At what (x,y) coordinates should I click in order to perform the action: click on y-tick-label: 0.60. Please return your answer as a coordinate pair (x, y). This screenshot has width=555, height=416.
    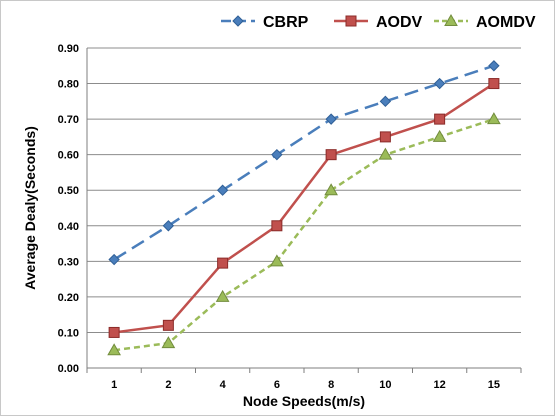
    Looking at the image, I should click on (68, 156).